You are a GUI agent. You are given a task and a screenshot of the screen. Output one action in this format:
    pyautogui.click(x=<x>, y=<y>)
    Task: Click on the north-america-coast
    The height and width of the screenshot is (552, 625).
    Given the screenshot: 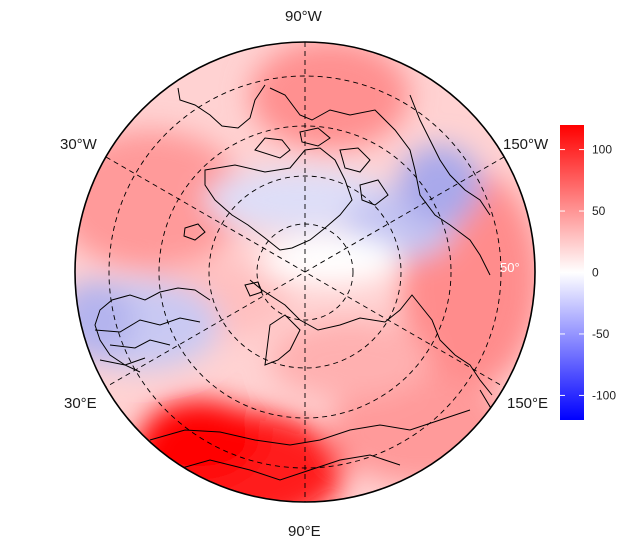 What is the action you would take?
    pyautogui.click(x=380, y=181)
    